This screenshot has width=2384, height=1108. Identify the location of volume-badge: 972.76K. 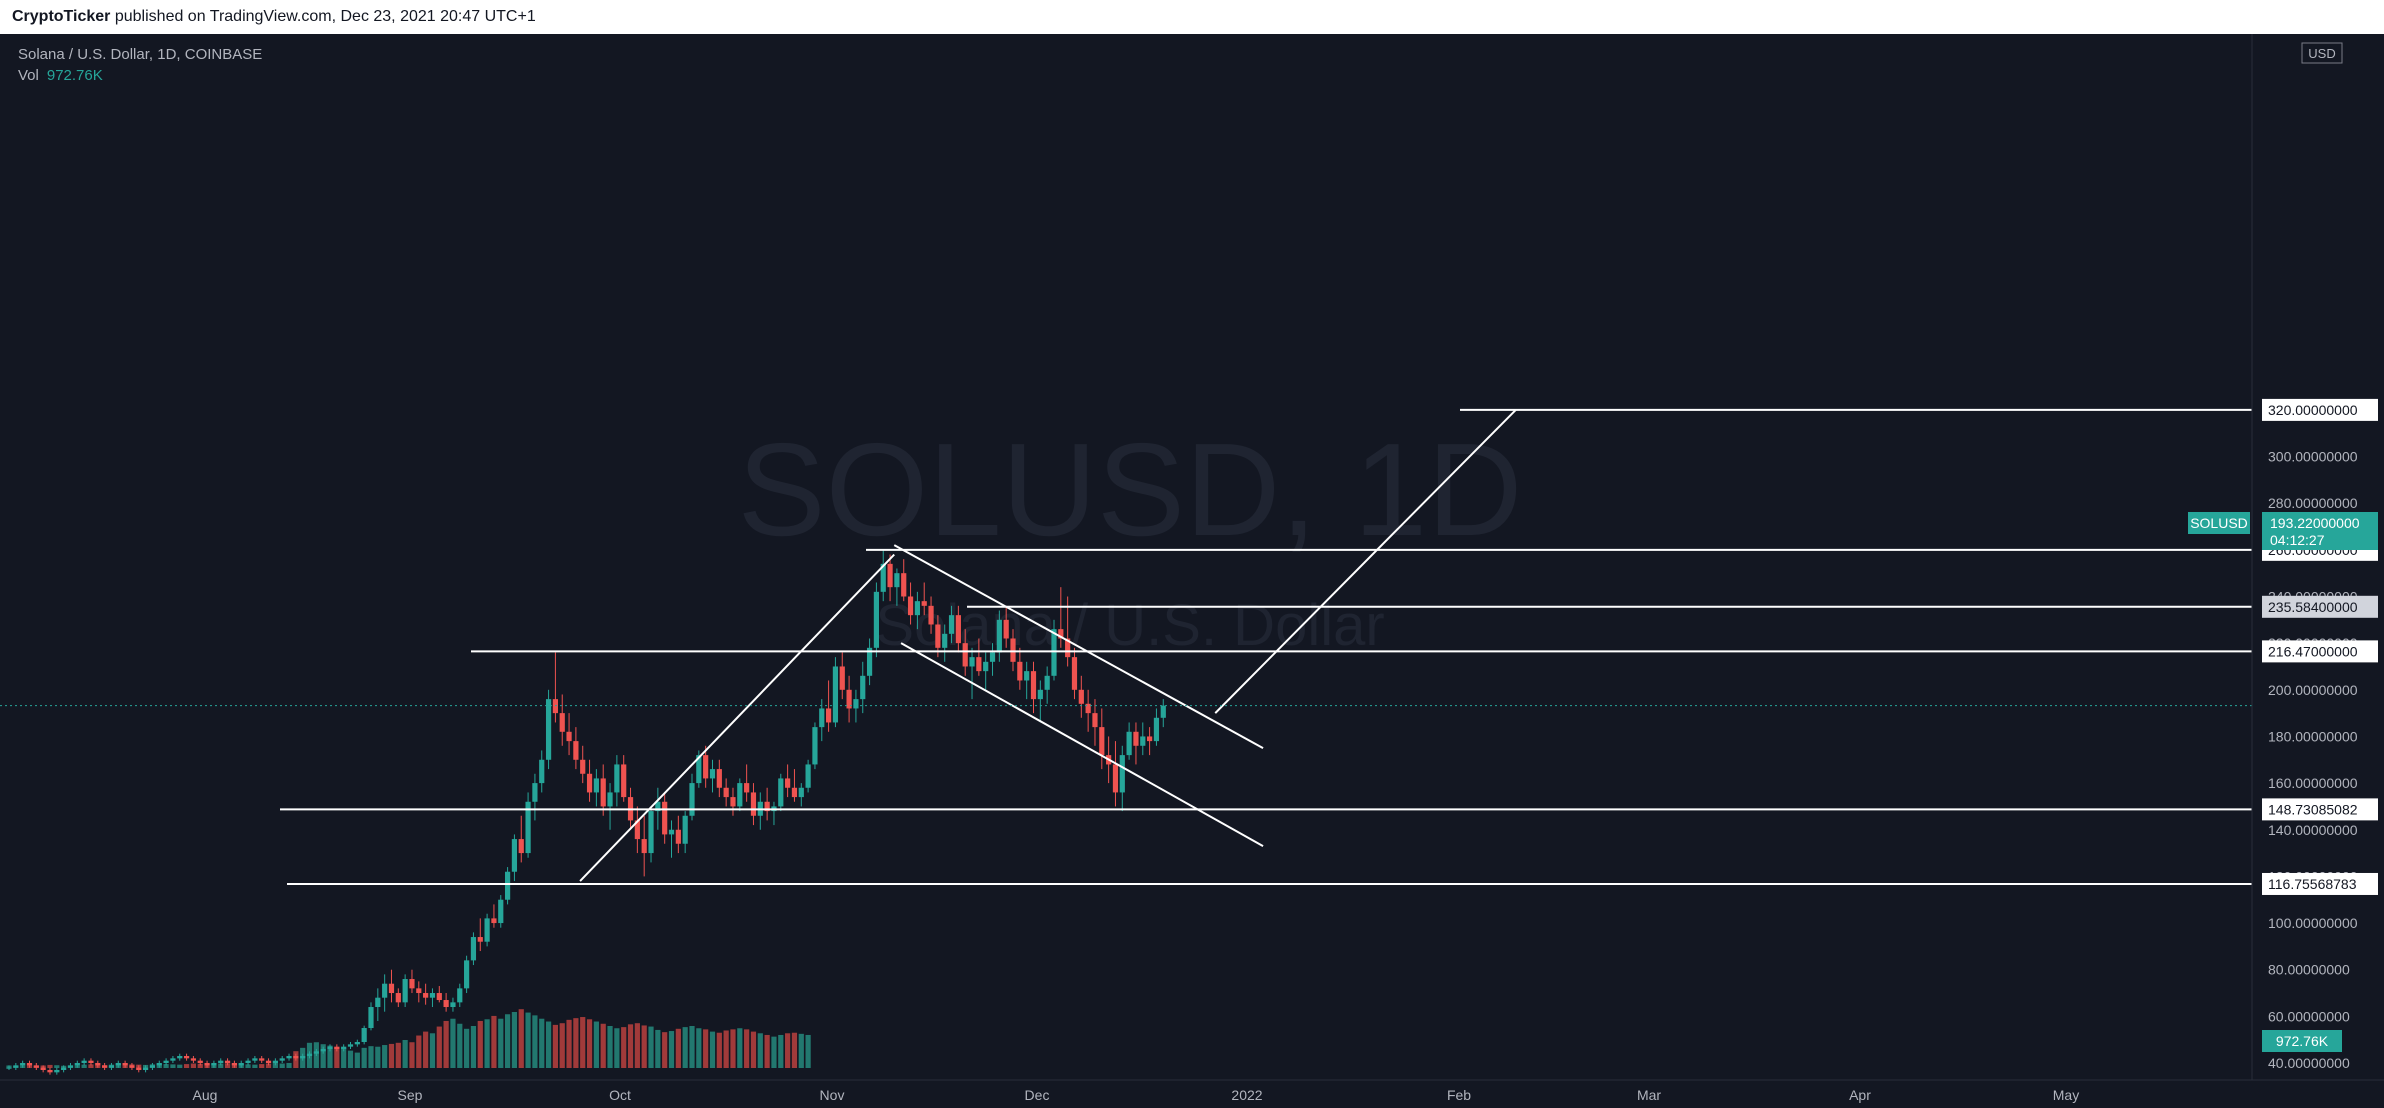
(2302, 1041).